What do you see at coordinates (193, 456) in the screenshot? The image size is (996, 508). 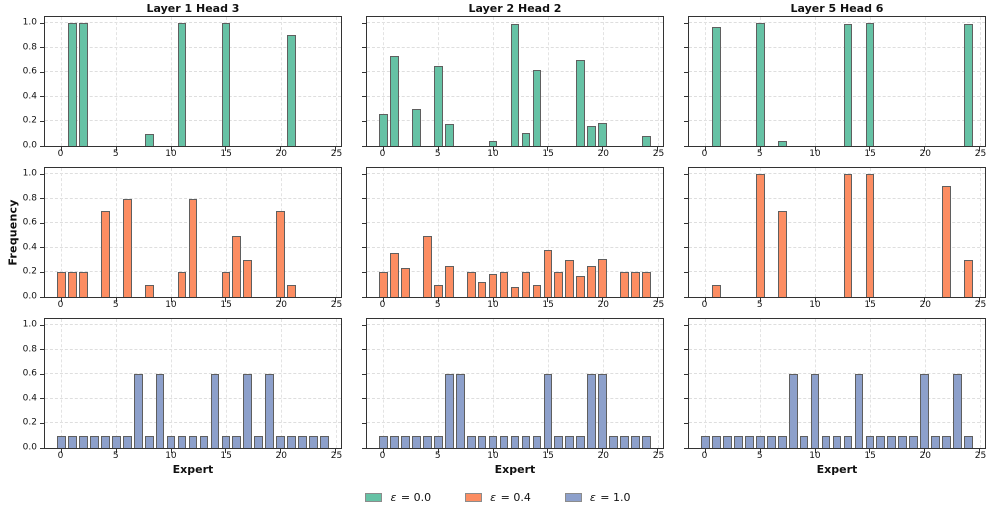 I see `x-tick-labels: 0 5 10 15 20 25` at bounding box center [193, 456].